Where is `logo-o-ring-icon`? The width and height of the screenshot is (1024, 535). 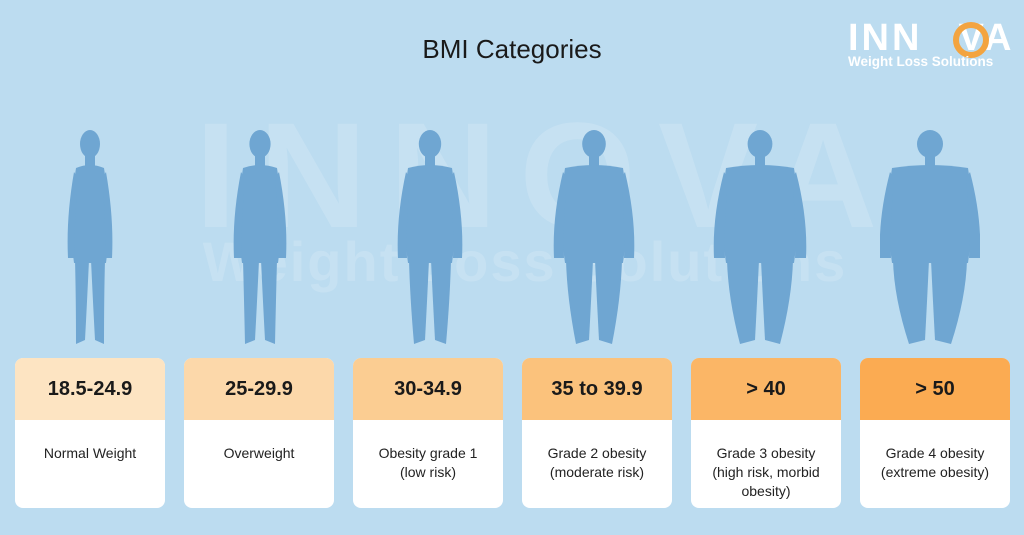
logo-o-ring-icon is located at coordinates (971, 40).